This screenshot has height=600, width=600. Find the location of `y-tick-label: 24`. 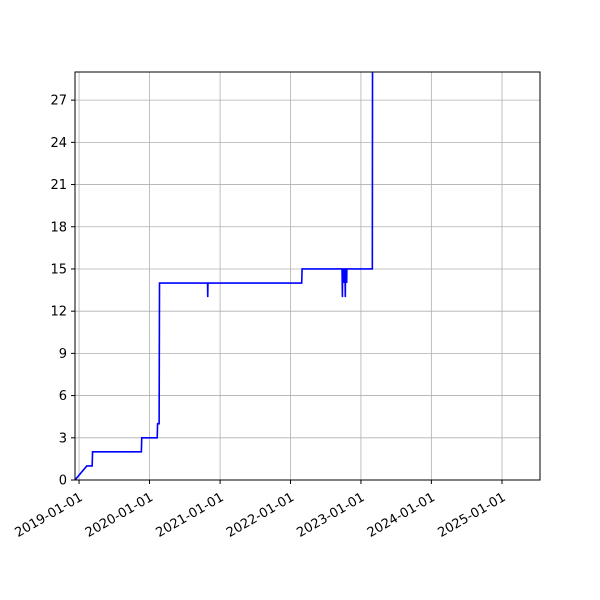

y-tick-label: 24 is located at coordinates (58, 143).